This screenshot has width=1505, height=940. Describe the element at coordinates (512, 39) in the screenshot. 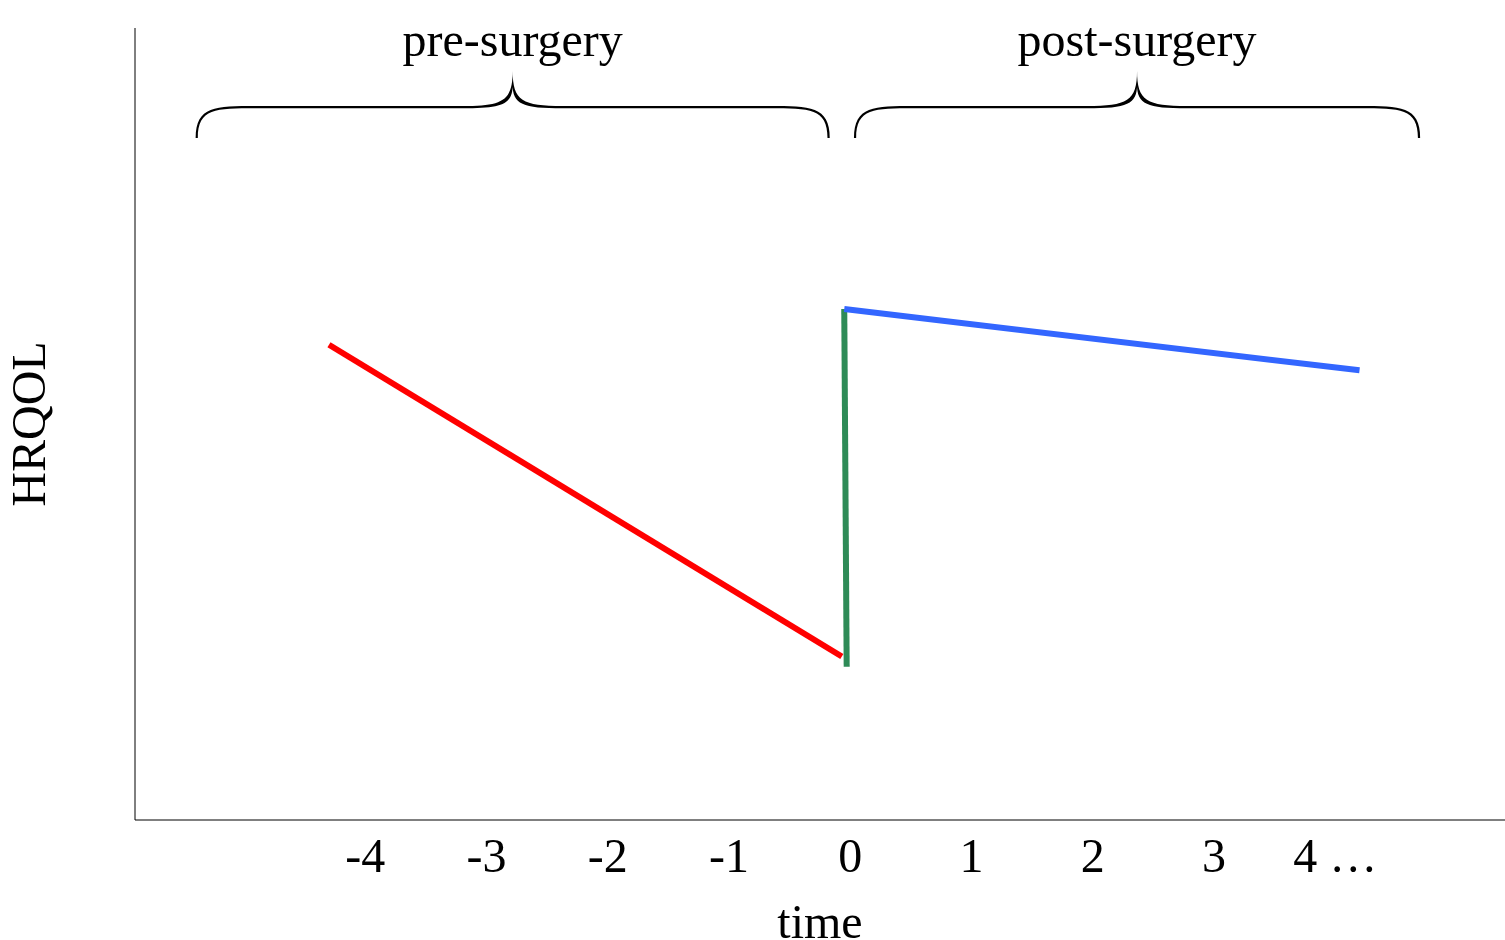

I see `text: pre-surgery` at that location.